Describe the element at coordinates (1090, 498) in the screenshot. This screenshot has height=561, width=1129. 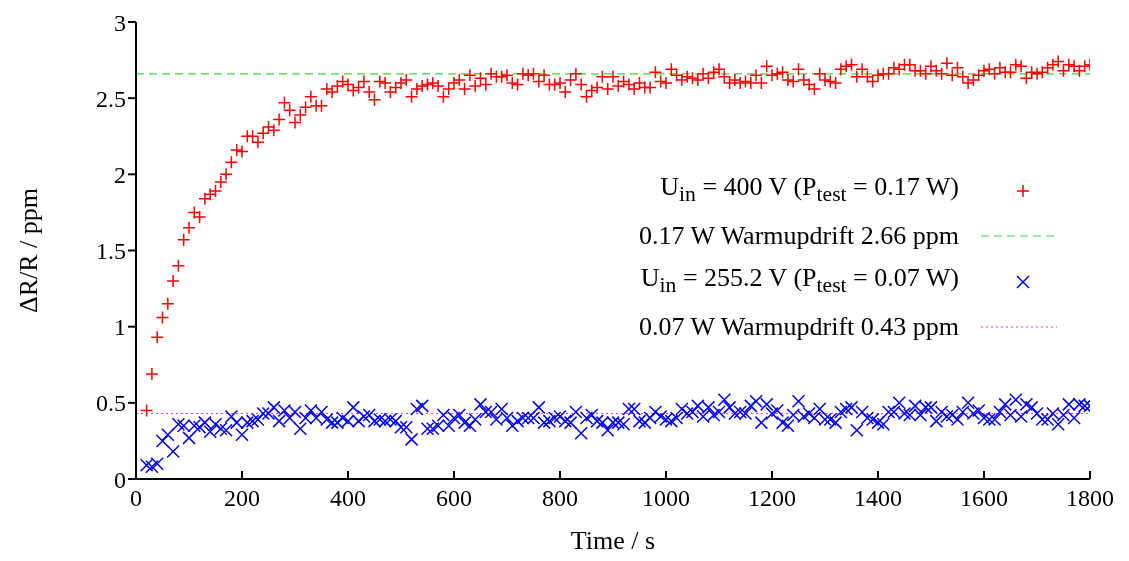
I see `x-tick-label: 1800` at that location.